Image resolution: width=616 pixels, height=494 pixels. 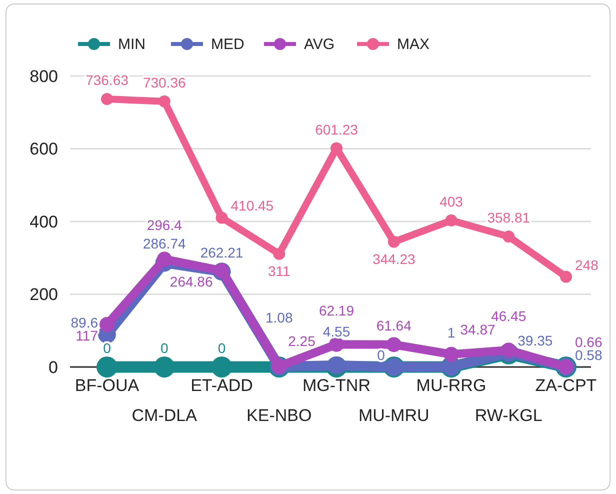 I want to click on data-label: 248, so click(x=587, y=264).